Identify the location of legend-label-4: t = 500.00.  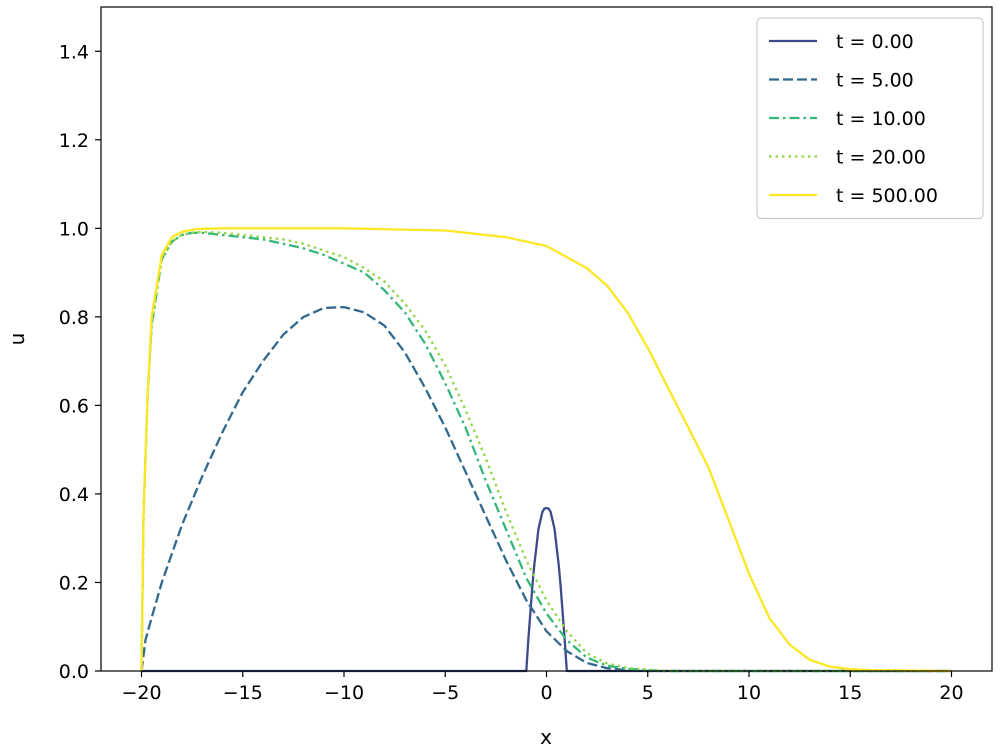
(887, 196).